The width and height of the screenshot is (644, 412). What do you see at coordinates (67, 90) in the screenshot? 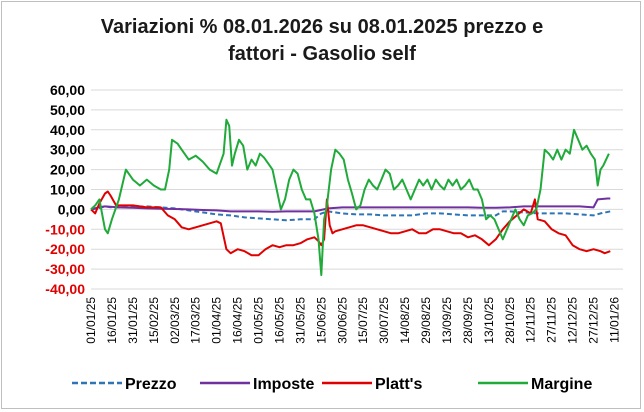
I see `y-tick-label: 60,00` at bounding box center [67, 90].